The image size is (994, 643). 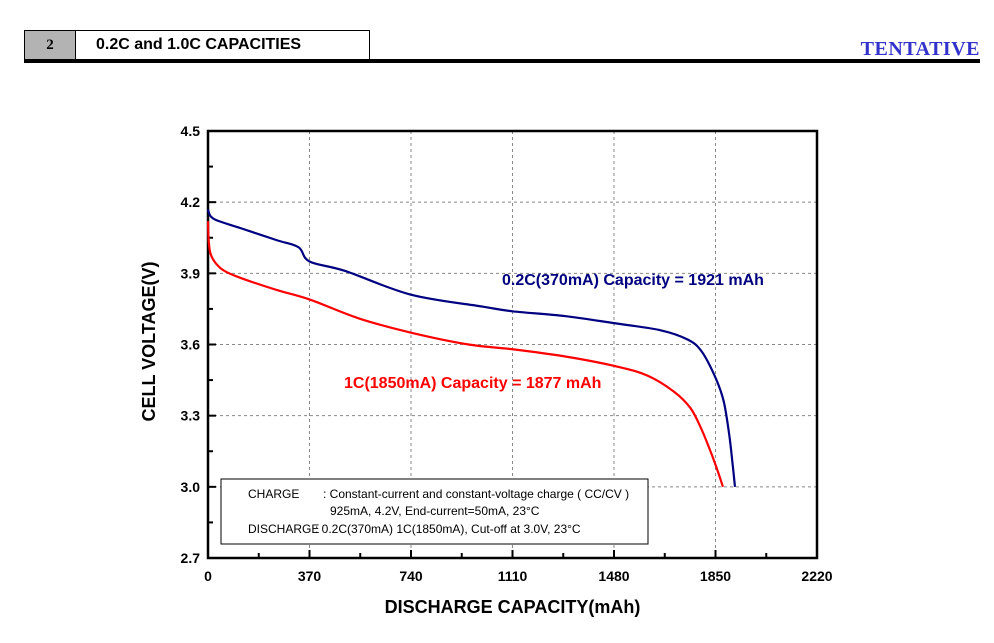 I want to click on y-tick-label: 2.7, so click(x=191, y=558).